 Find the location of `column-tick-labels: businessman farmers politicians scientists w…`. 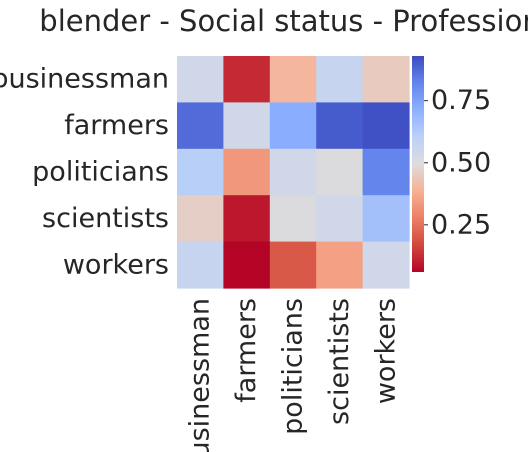

column-tick-labels: businessman farmers politicians scientists w… is located at coordinates (293, 375).